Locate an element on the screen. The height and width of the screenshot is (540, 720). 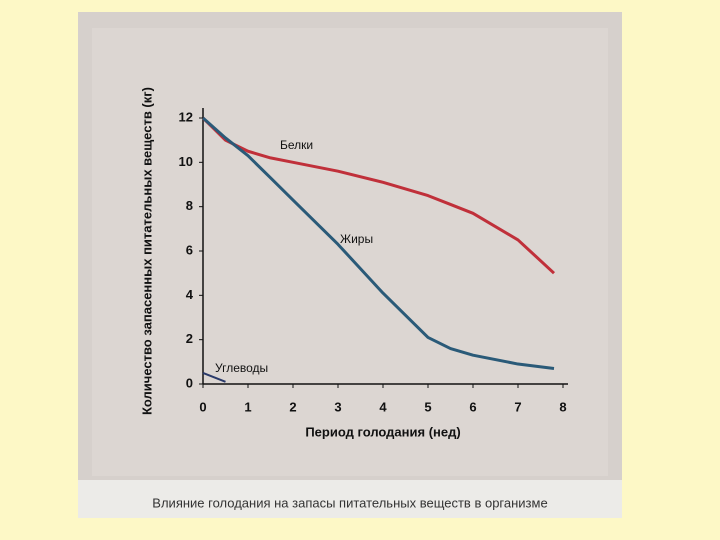
x-tick-label: 8 is located at coordinates (562, 406).